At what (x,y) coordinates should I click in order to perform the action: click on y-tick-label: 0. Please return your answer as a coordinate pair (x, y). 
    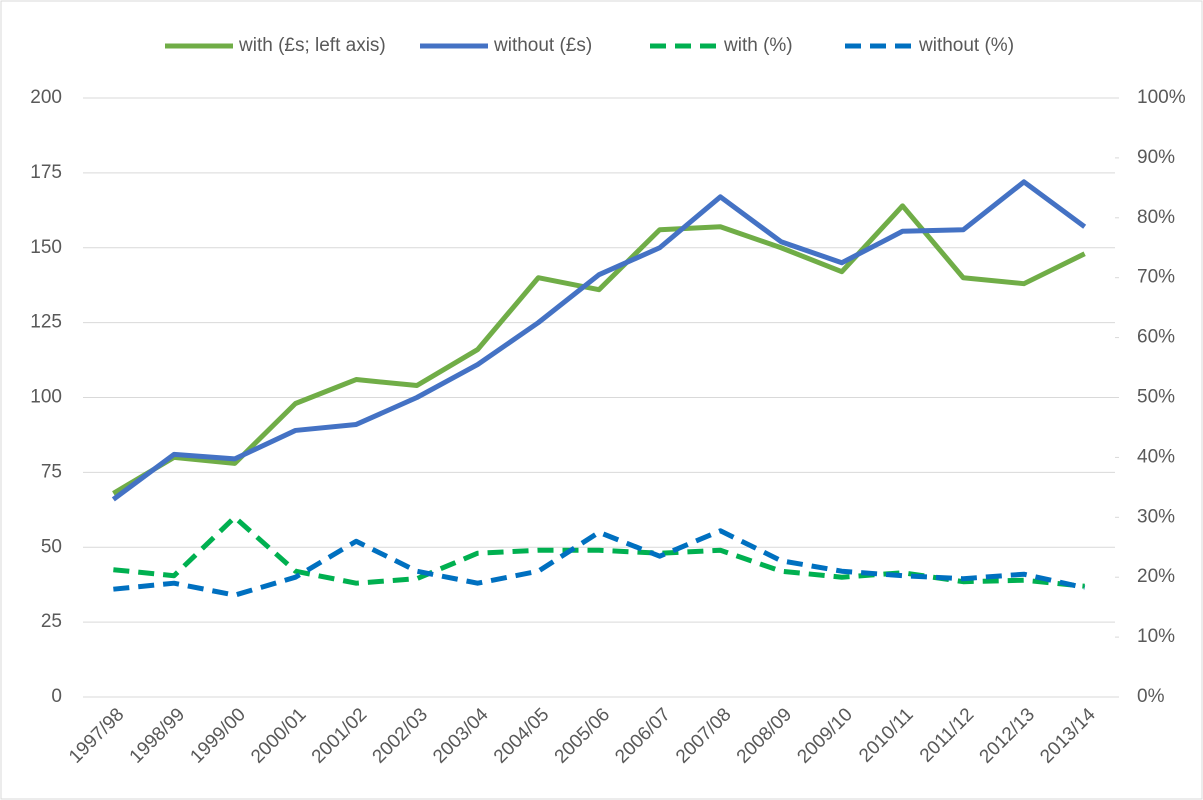
    Looking at the image, I should click on (56, 696).